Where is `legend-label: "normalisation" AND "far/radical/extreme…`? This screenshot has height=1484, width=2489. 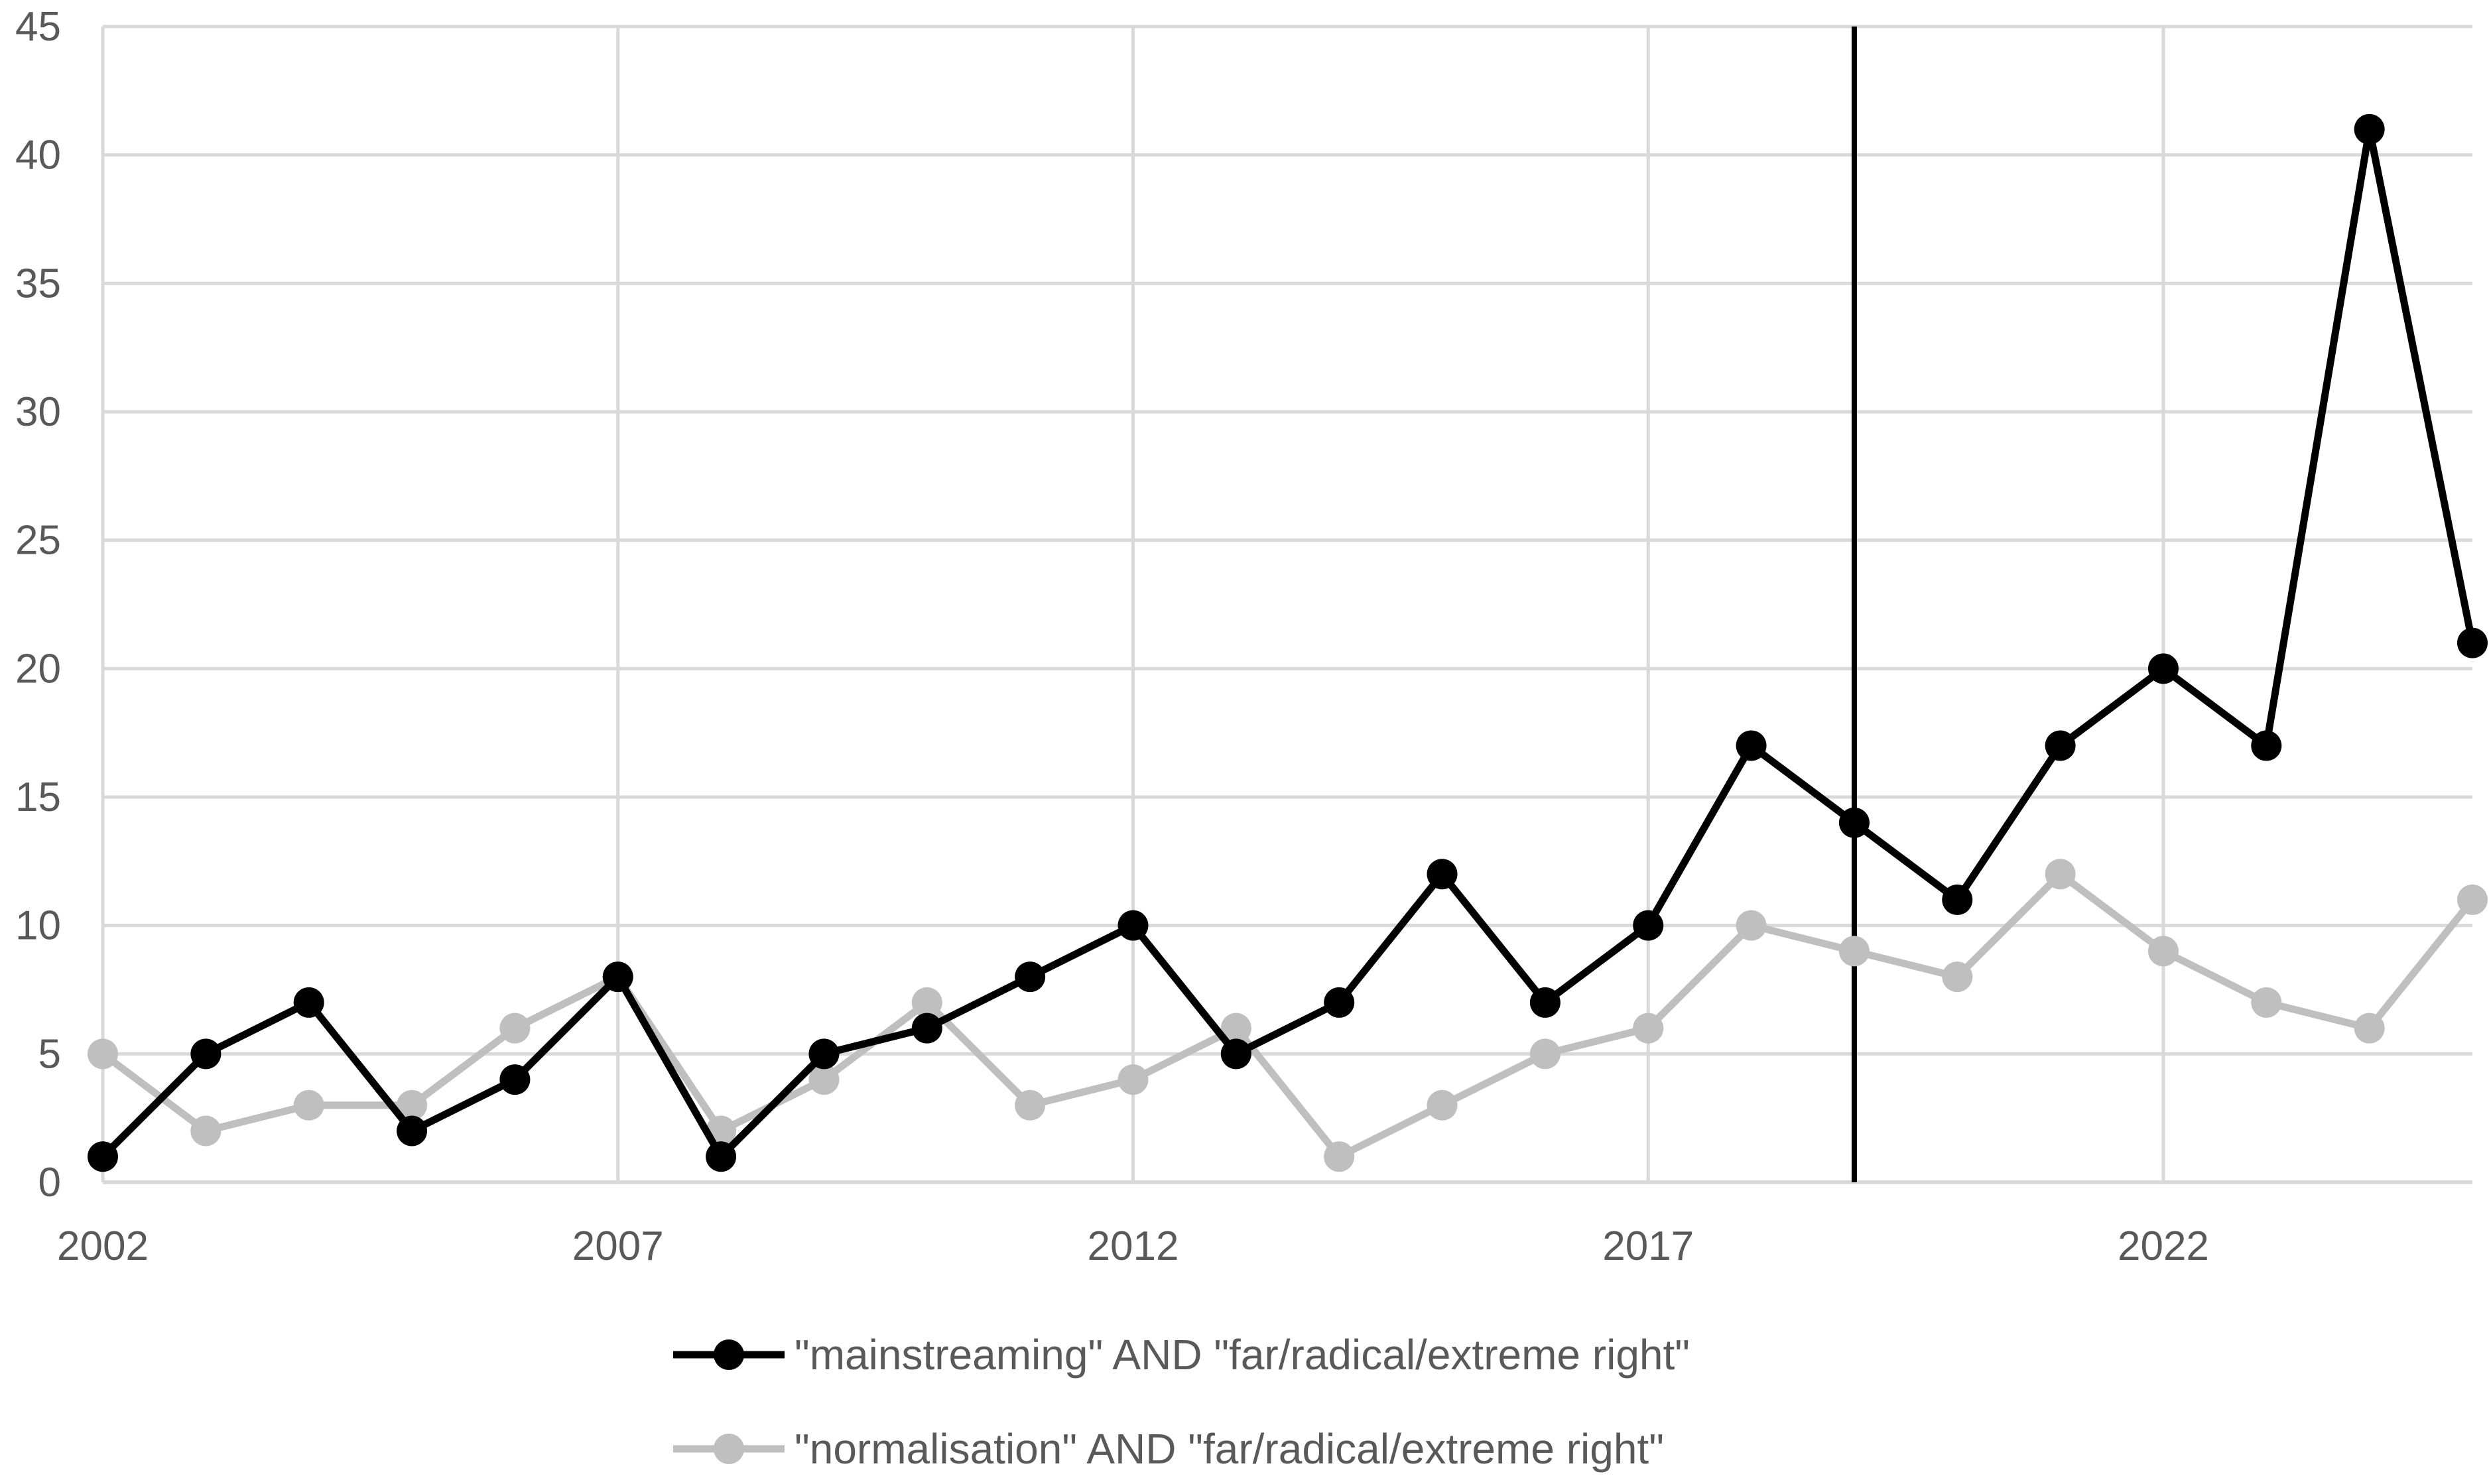
legend-label: "normalisation" AND "far/radical/extreme… is located at coordinates (1229, 1449).